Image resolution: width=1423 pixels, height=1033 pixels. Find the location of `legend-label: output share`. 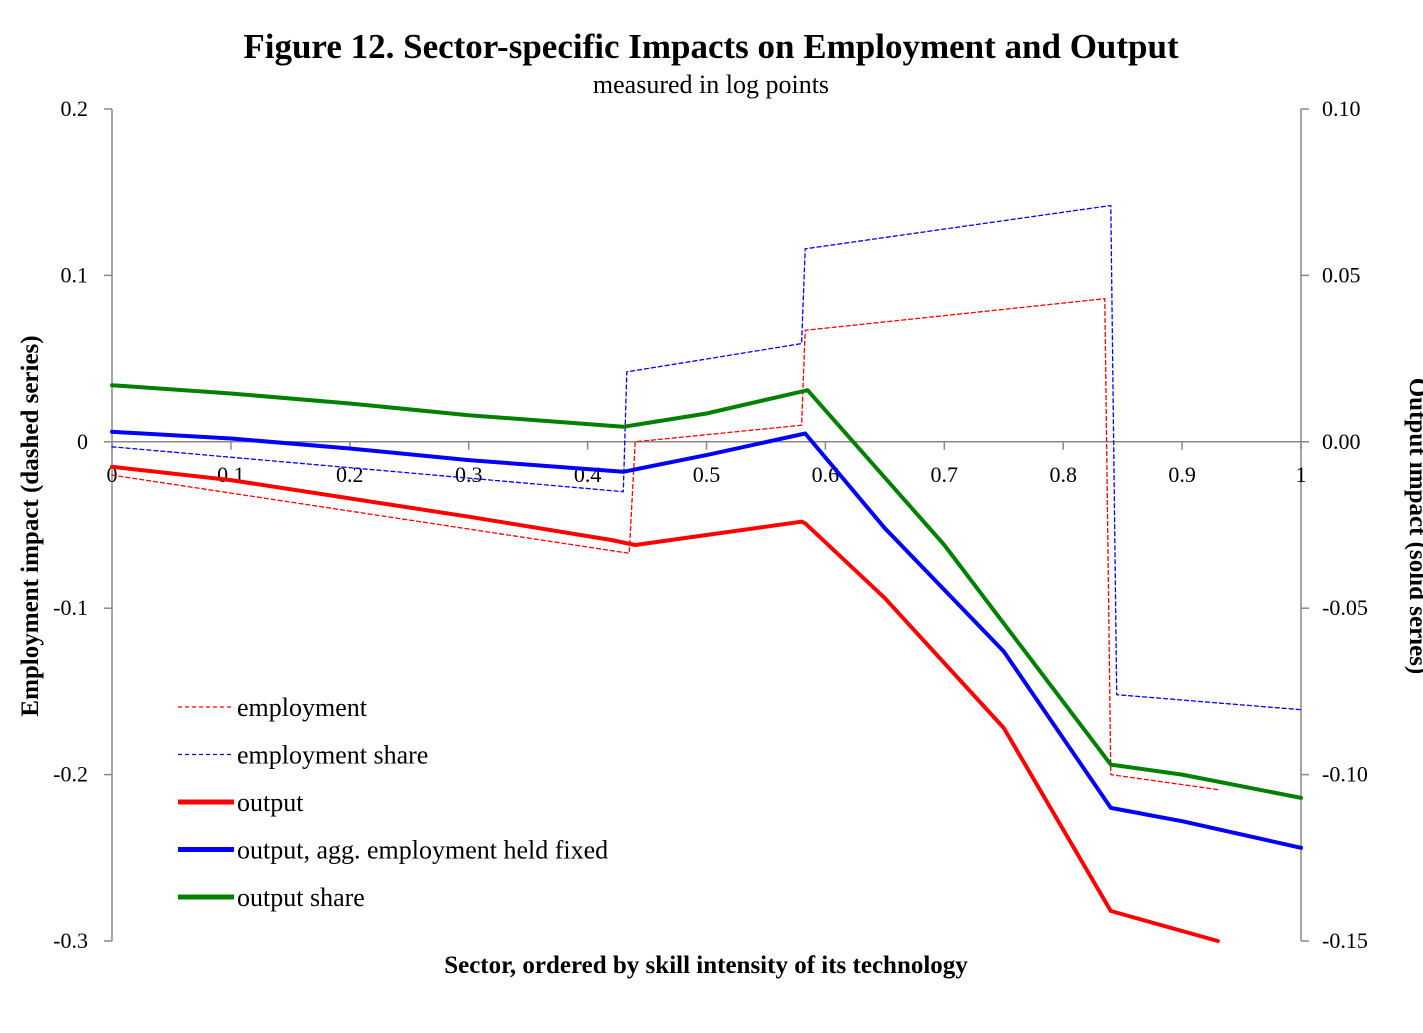

legend-label: output share is located at coordinates (301, 897).